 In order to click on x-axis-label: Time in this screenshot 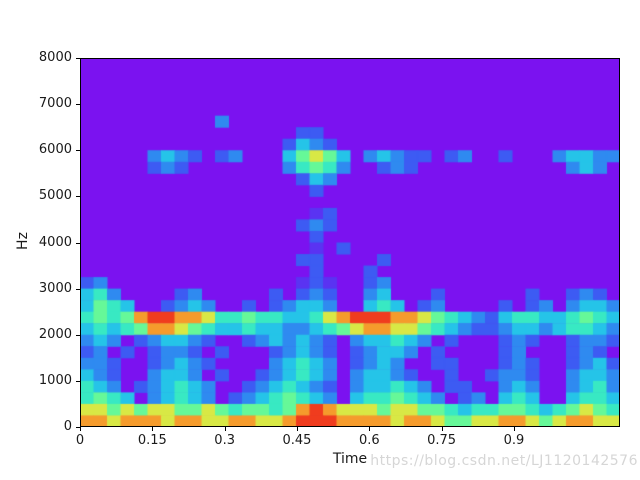, I will do `click(350, 459)`.